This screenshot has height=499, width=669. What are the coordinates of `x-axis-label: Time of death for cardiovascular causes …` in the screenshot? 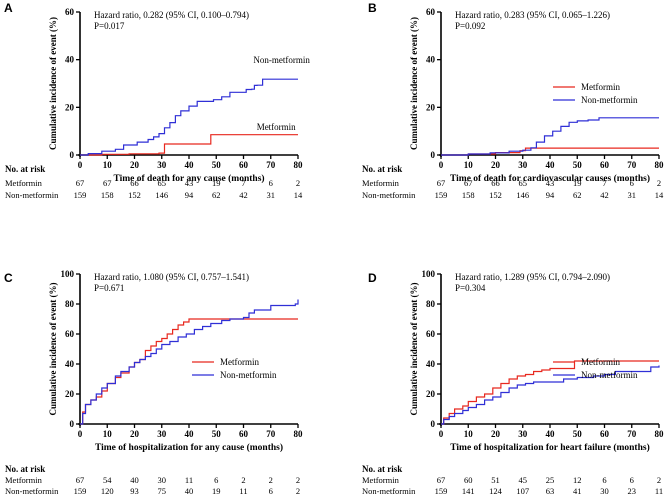 It's located at (550, 178).